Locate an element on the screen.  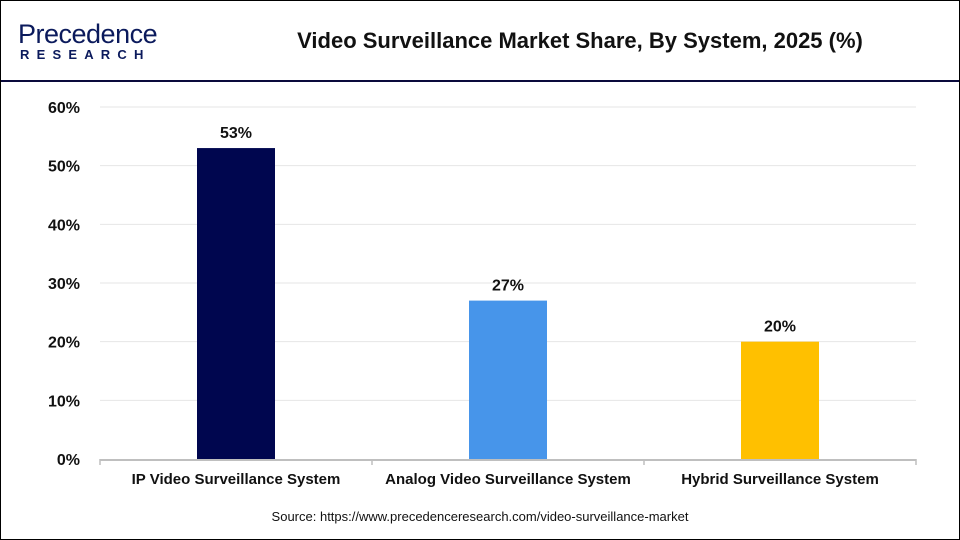
y-tick-label: 10% is located at coordinates (64, 401).